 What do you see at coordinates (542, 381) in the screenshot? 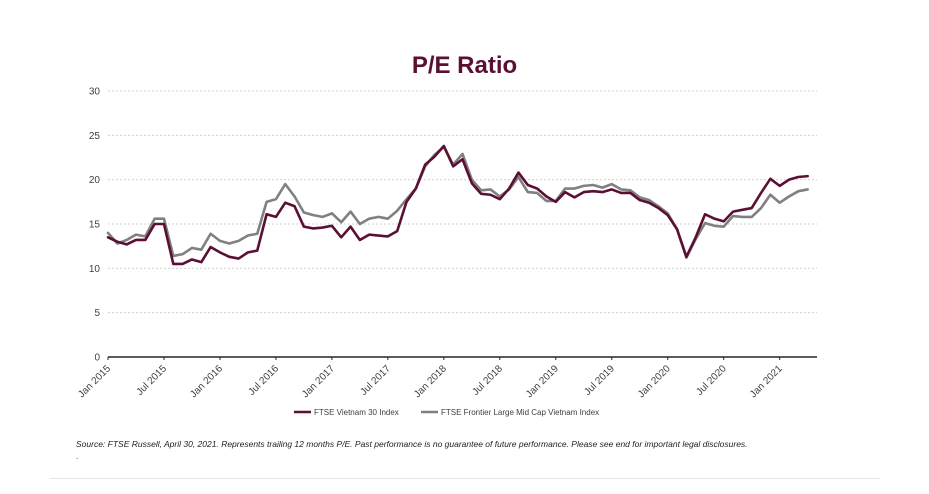
I see `x-tick-label: Jan 2019` at bounding box center [542, 381].